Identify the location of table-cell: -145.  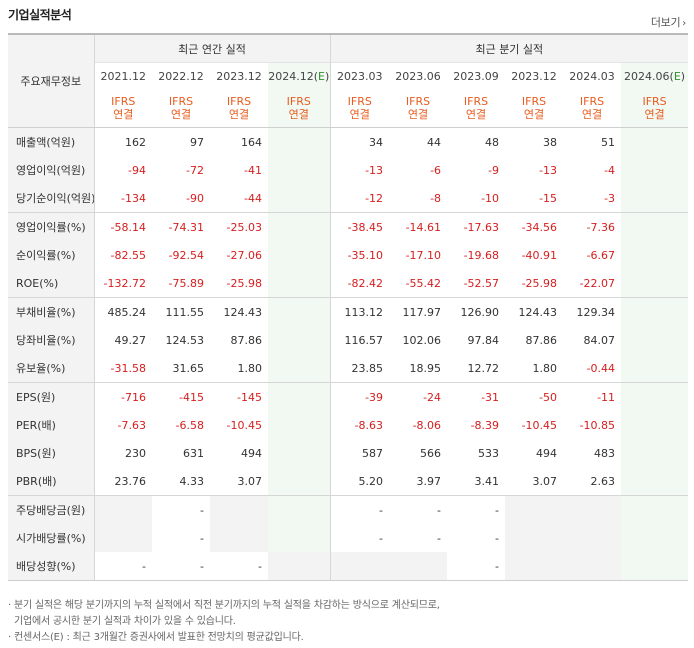
(239, 396).